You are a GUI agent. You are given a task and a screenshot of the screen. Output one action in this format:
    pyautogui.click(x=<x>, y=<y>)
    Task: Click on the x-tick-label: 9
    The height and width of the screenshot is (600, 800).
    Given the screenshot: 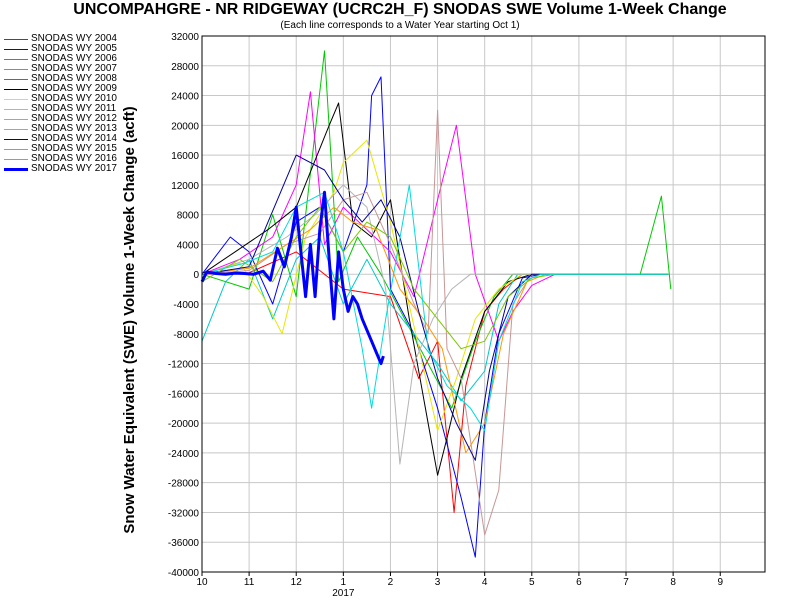 What is the action you would take?
    pyautogui.click(x=720, y=582)
    